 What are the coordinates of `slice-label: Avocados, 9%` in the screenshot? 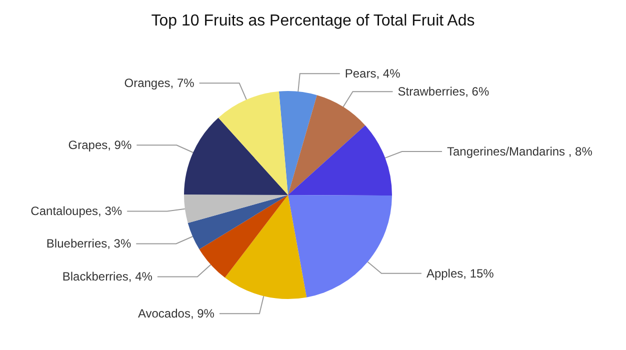 It's located at (176, 313).